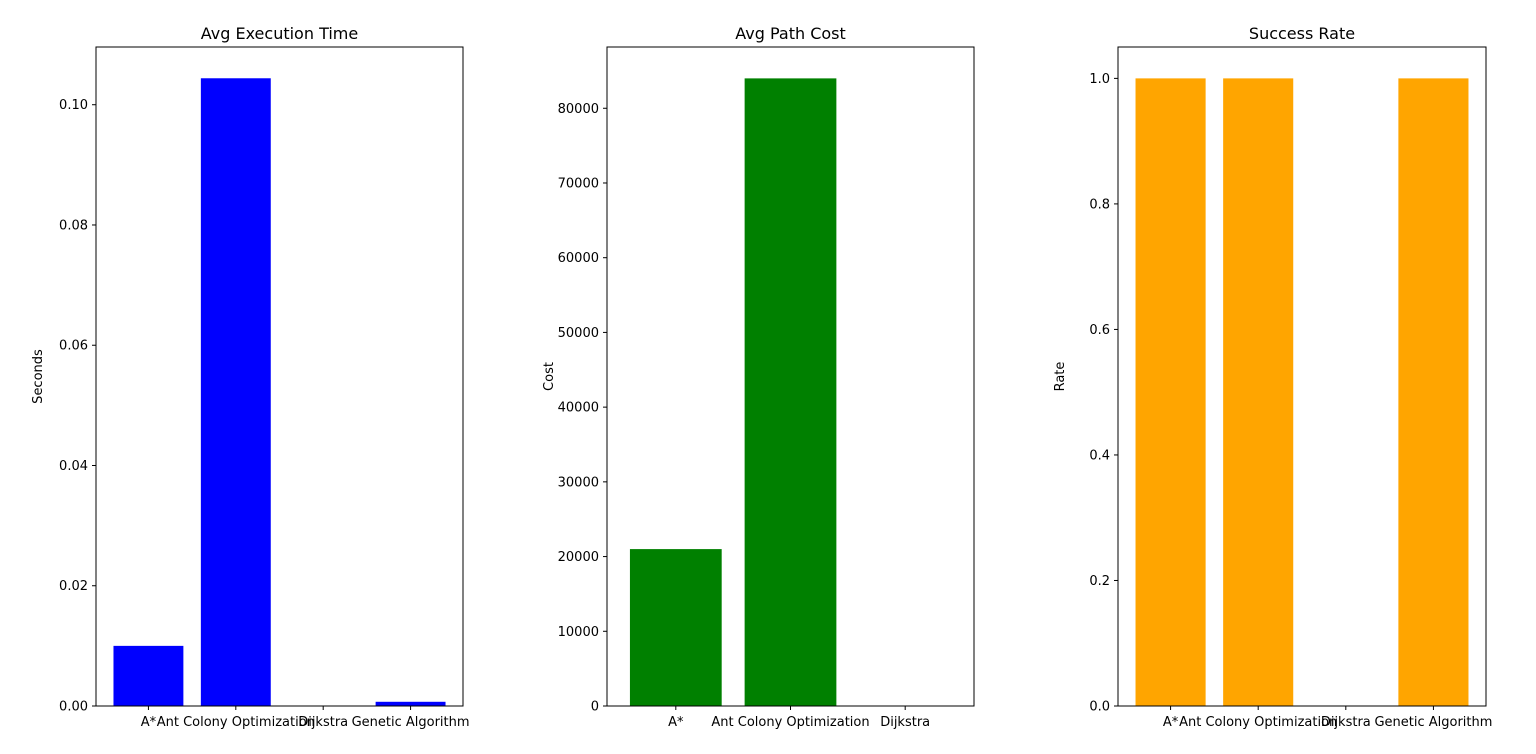  Describe the element at coordinates (1099, 455) in the screenshot. I see `y-tick-label: 0.4` at that location.